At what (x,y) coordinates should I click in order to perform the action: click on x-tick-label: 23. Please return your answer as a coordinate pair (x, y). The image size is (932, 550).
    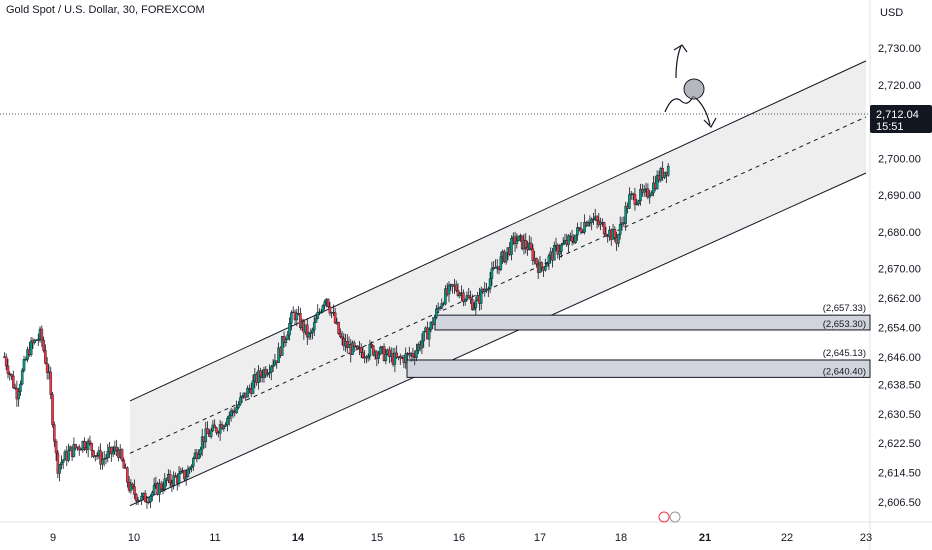
    Looking at the image, I should click on (866, 538).